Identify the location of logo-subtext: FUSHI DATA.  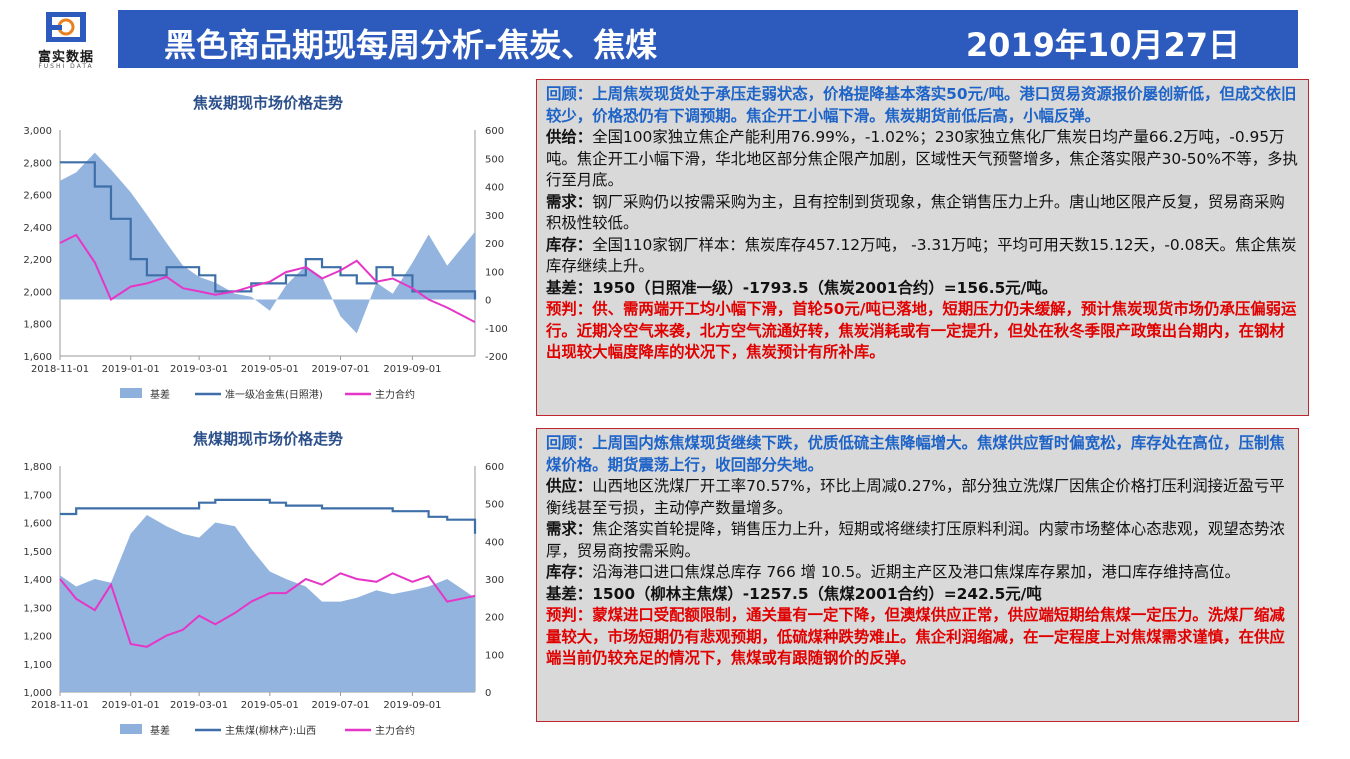
(66, 66).